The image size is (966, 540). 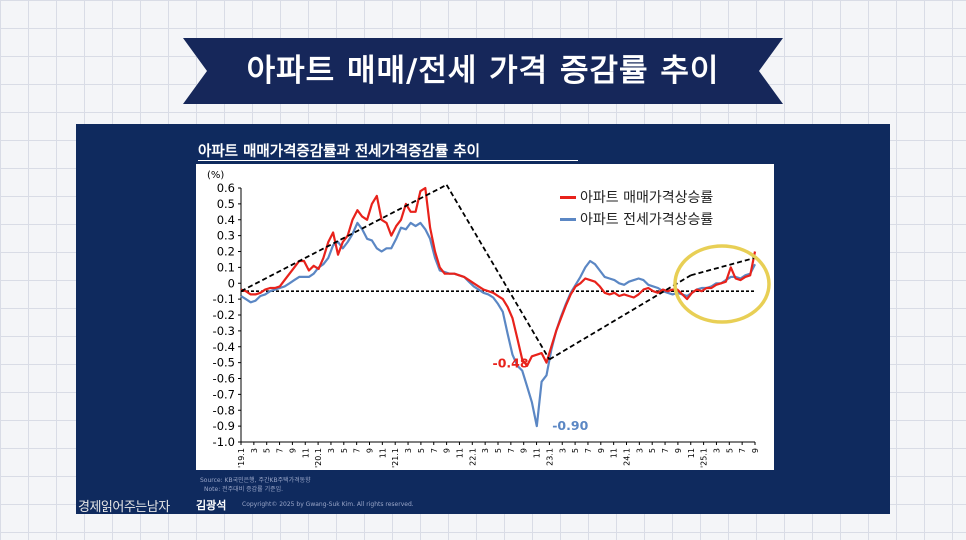 I want to click on y-tick-label: -0.4, so click(x=224, y=347).